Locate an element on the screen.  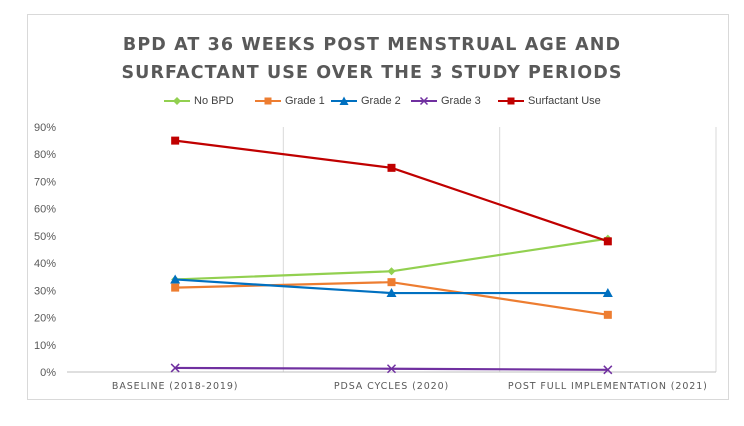
chart-title-line-2: SURFACTANT USE OVER THE 3 STUDY PERIODS is located at coordinates (372, 73).